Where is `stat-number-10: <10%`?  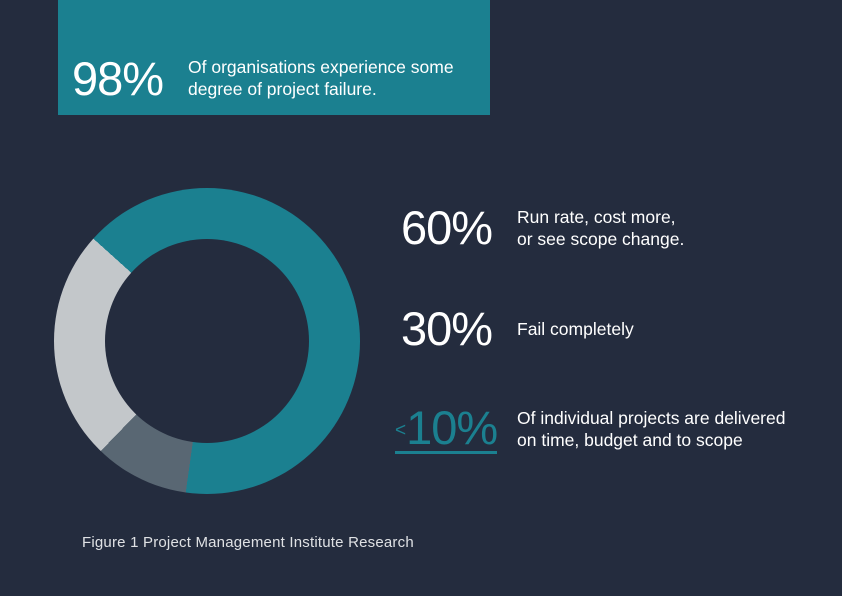
stat-number-10: <10% is located at coordinates (456, 429).